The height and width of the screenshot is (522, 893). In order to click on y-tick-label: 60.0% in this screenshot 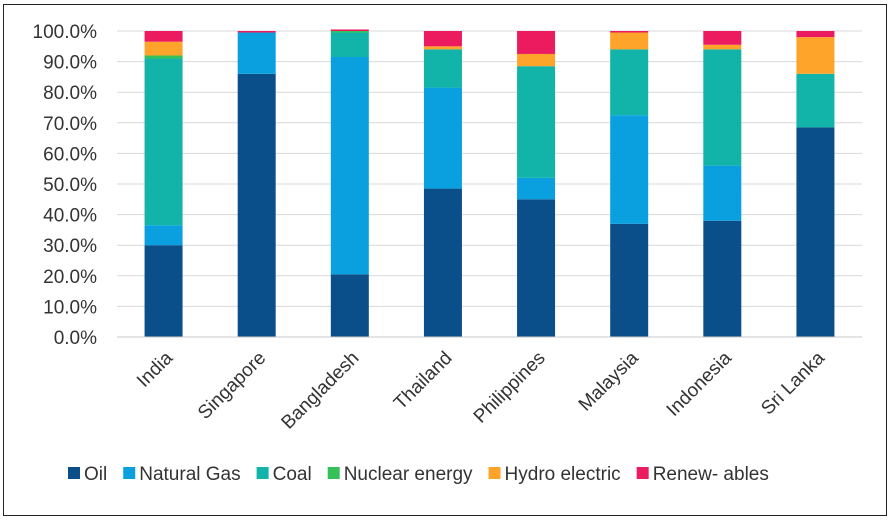, I will do `click(70, 154)`.